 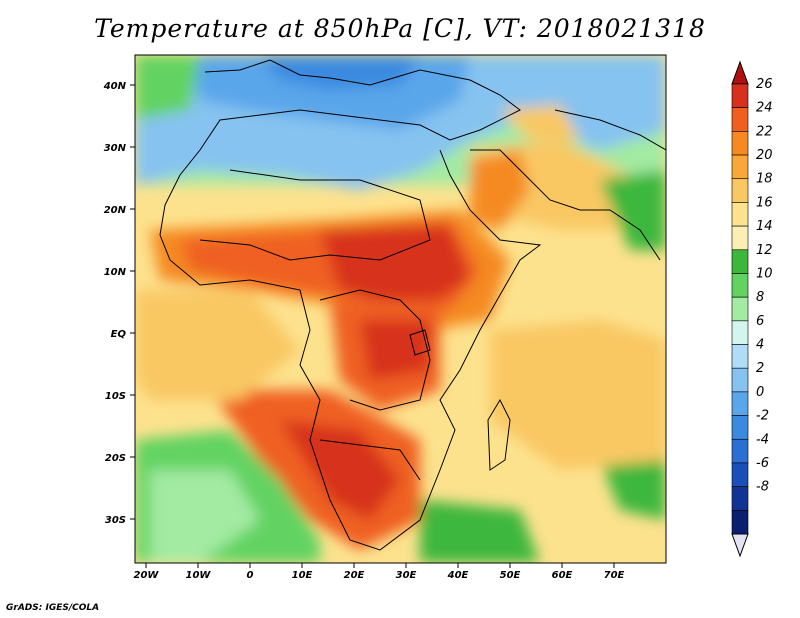 I want to click on lon-tick-label: 10E, so click(x=302, y=575).